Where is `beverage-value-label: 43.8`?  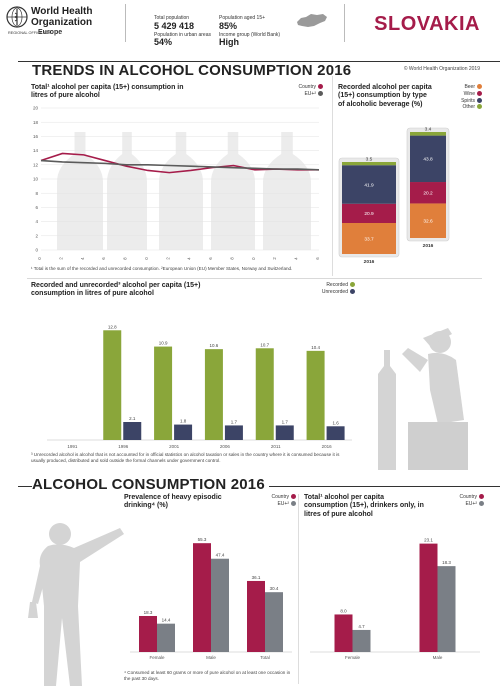
beverage-value-label: 43.8 is located at coordinates (428, 160).